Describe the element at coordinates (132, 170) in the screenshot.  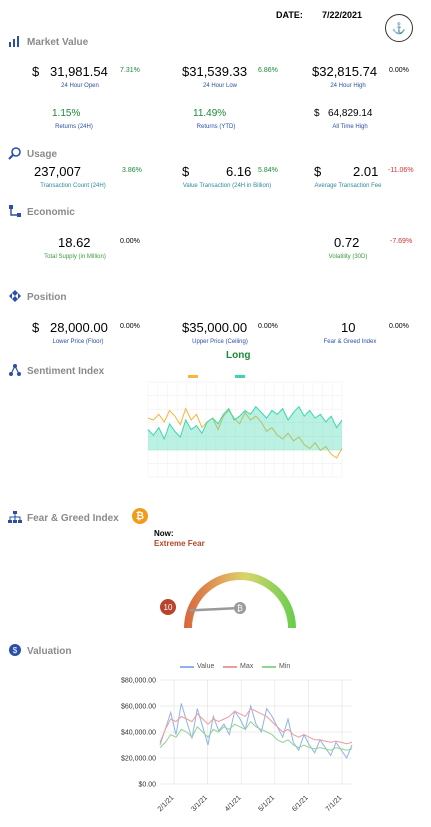
I see `tx-count-pct: 3.86%` at that location.